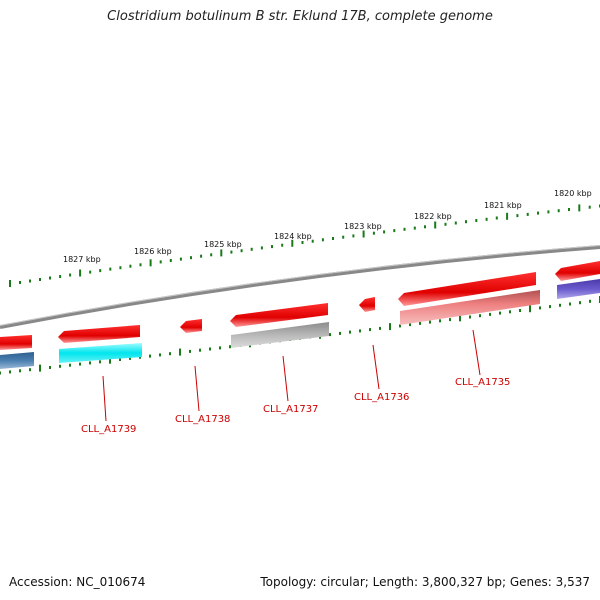  Describe the element at coordinates (291, 375) in the screenshot. I see `label-leaders` at that location.